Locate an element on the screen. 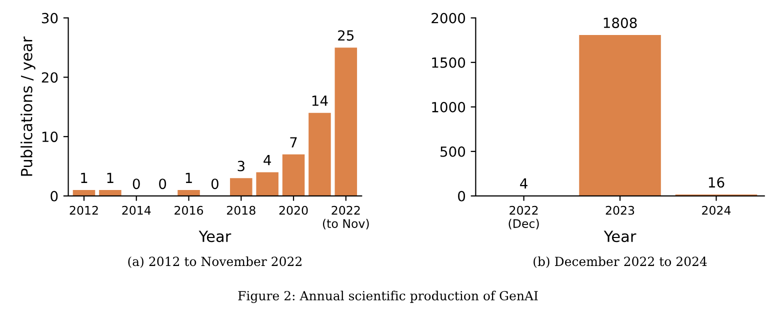 This screenshot has width=776, height=314. x-tick-label: 2020 is located at coordinates (293, 210).